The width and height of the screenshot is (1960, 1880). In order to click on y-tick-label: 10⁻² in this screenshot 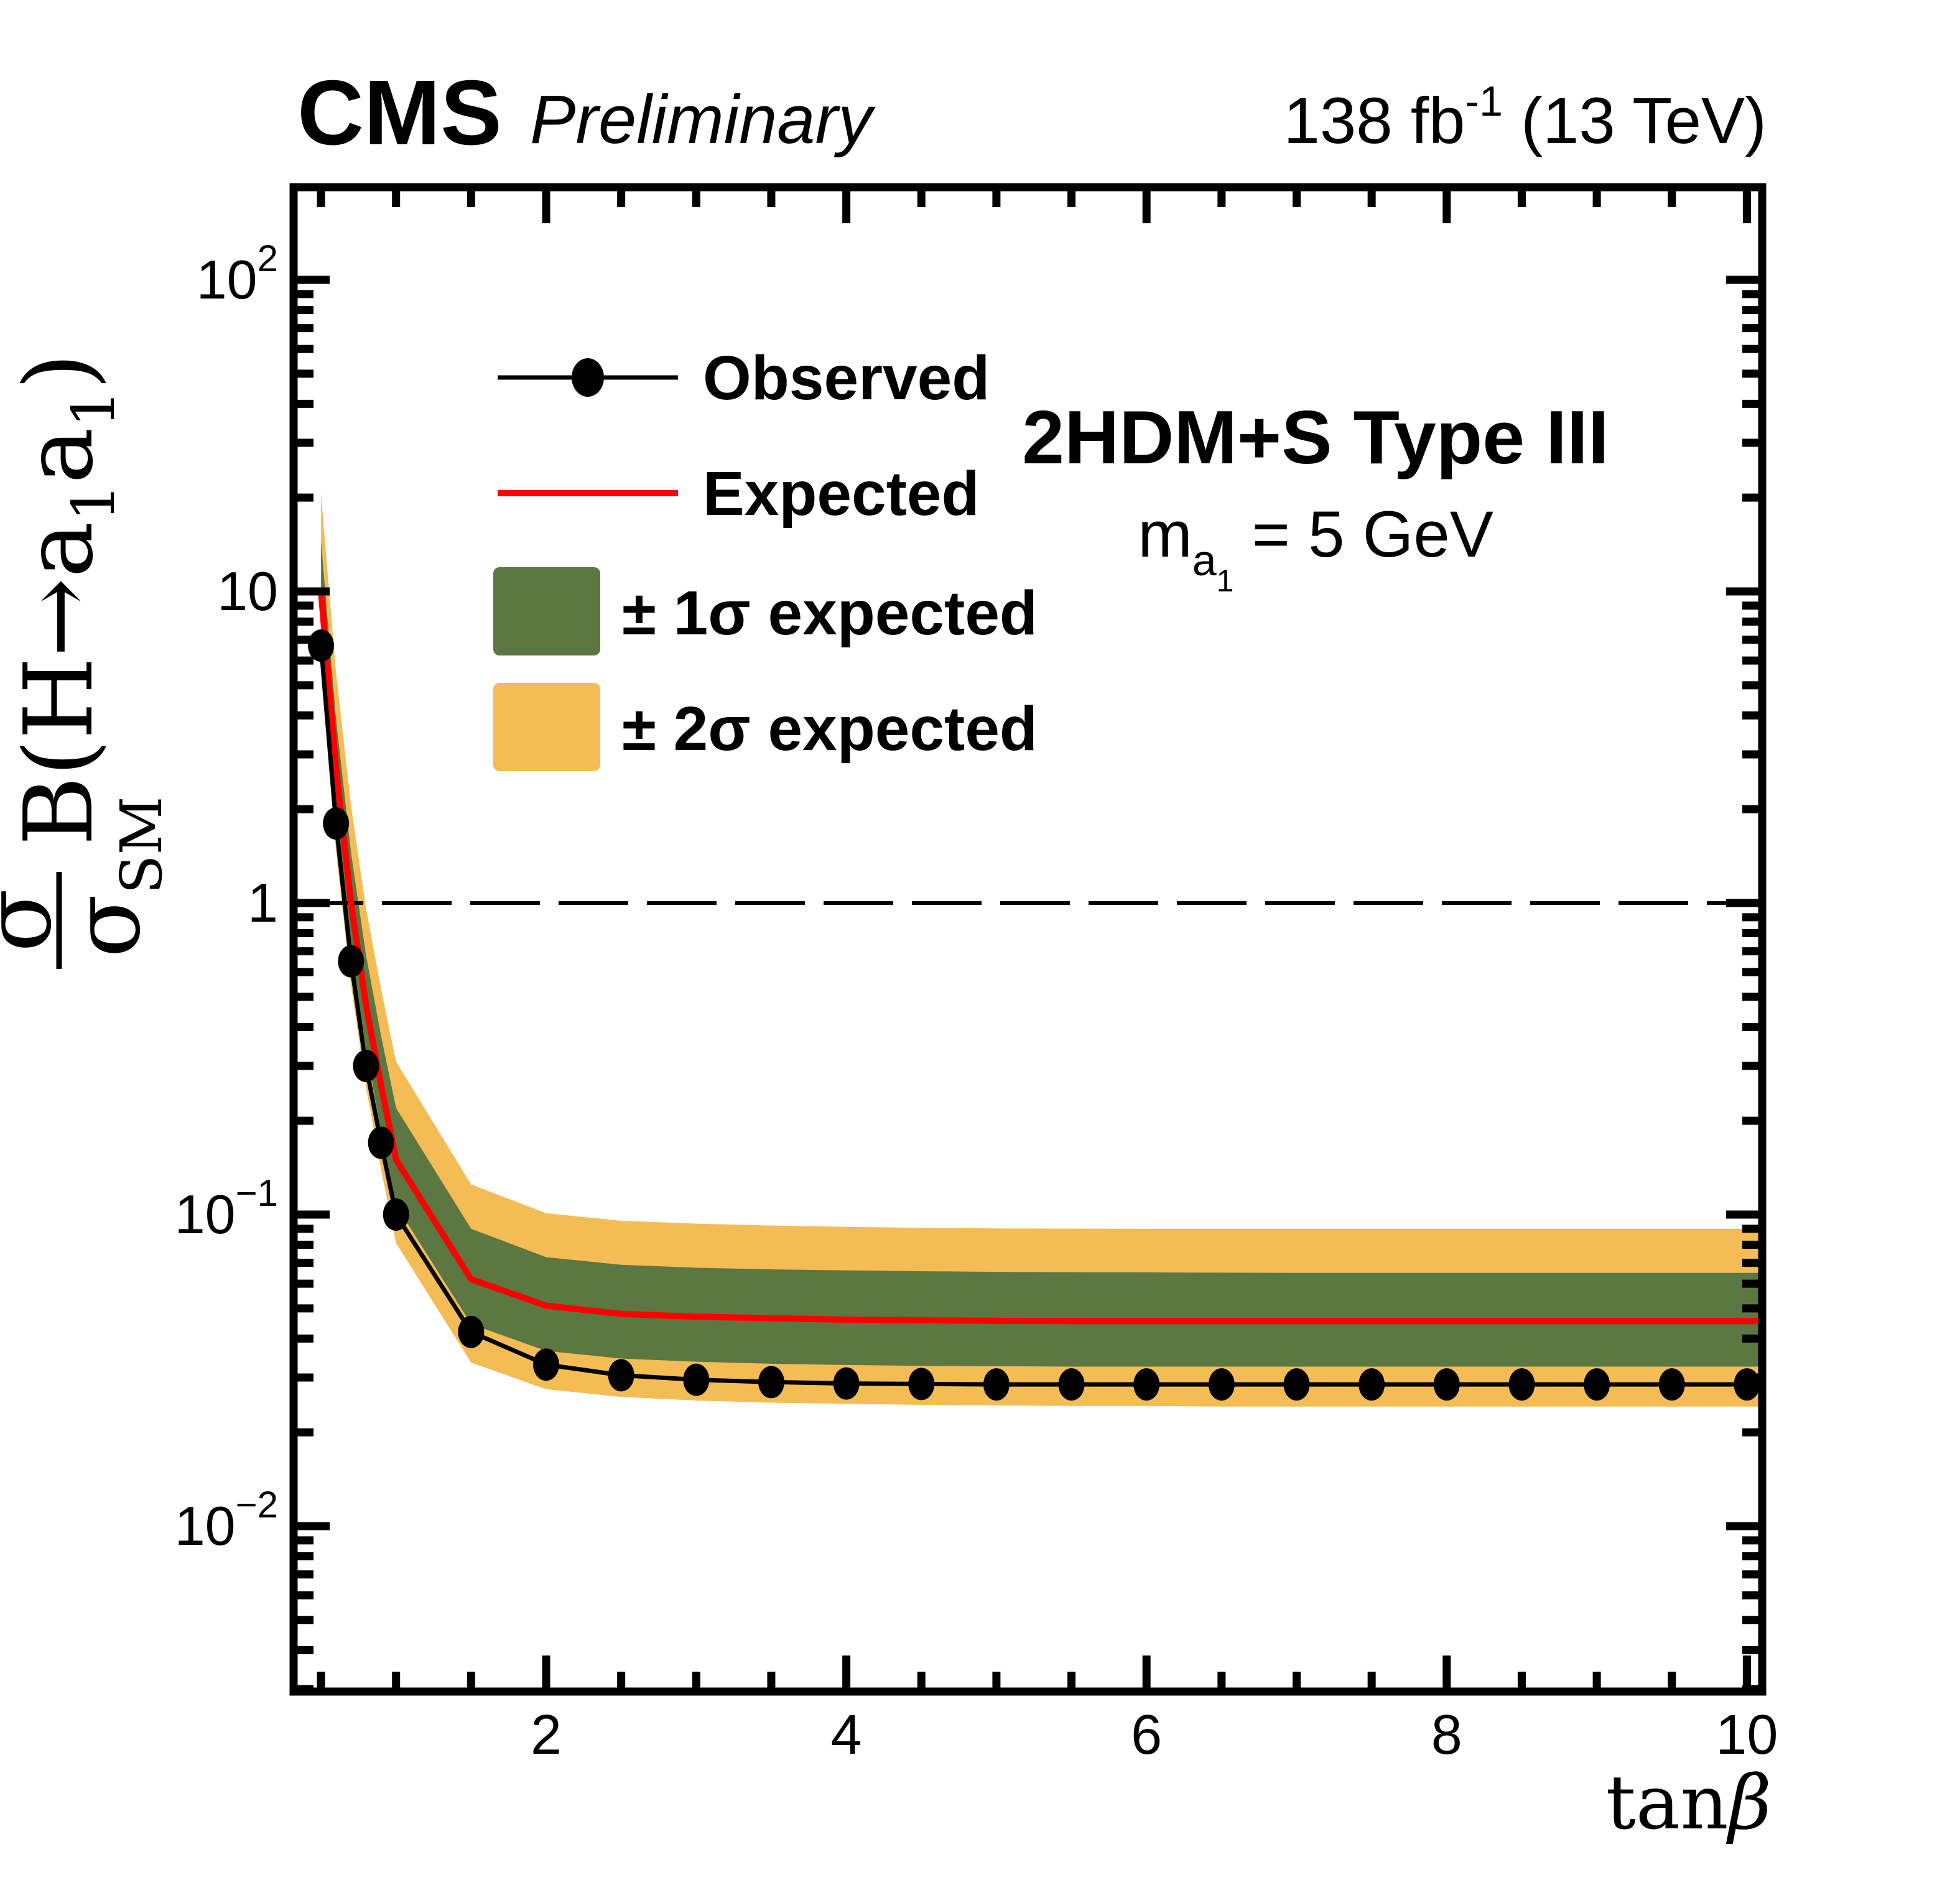, I will do `click(226, 1520)`.